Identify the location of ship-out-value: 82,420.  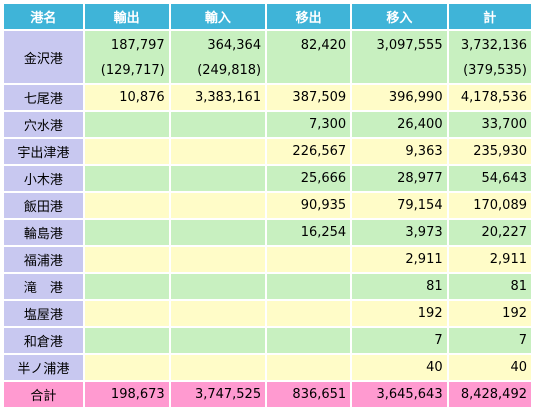
(323, 45).